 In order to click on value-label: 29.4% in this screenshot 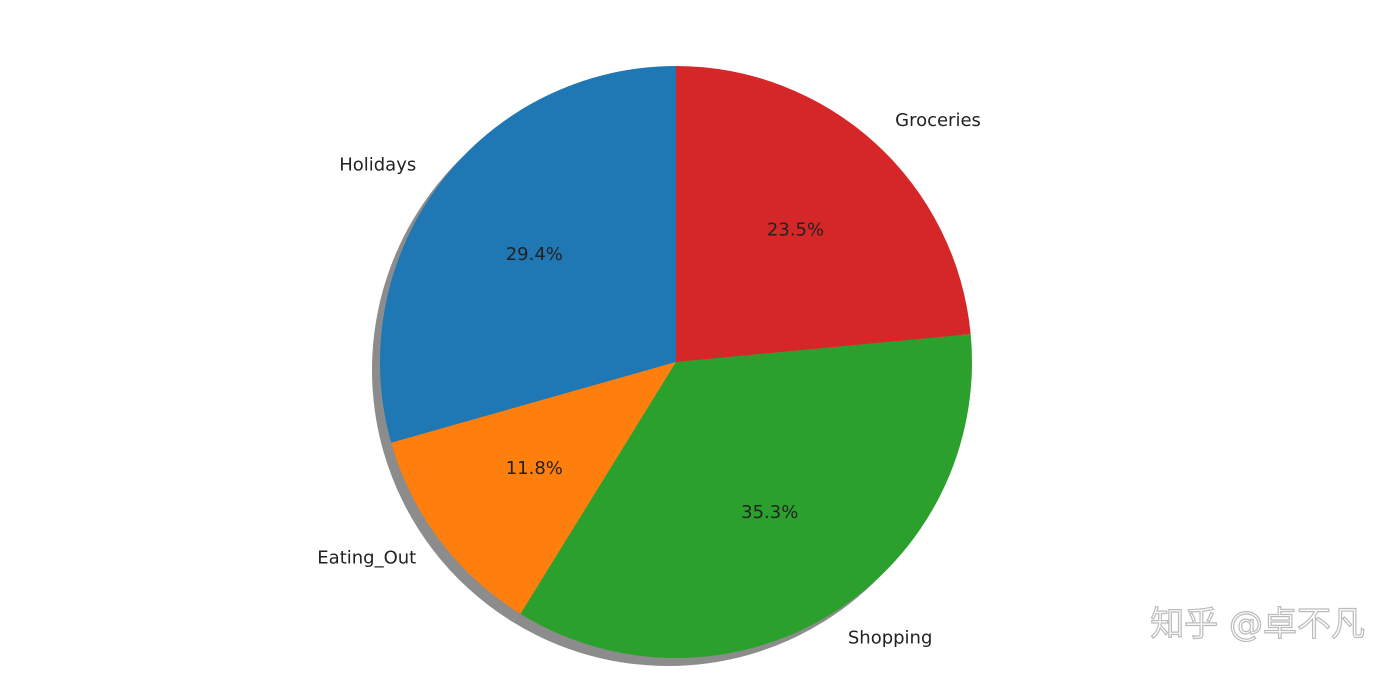, I will do `click(534, 254)`.